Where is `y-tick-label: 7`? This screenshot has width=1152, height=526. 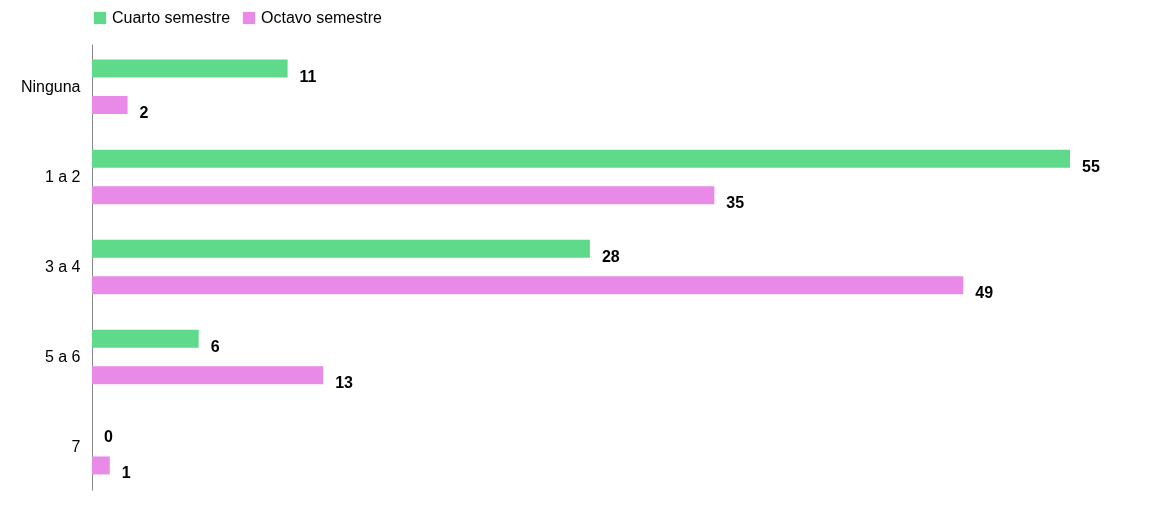 y-tick-label: 7 is located at coordinates (76, 447).